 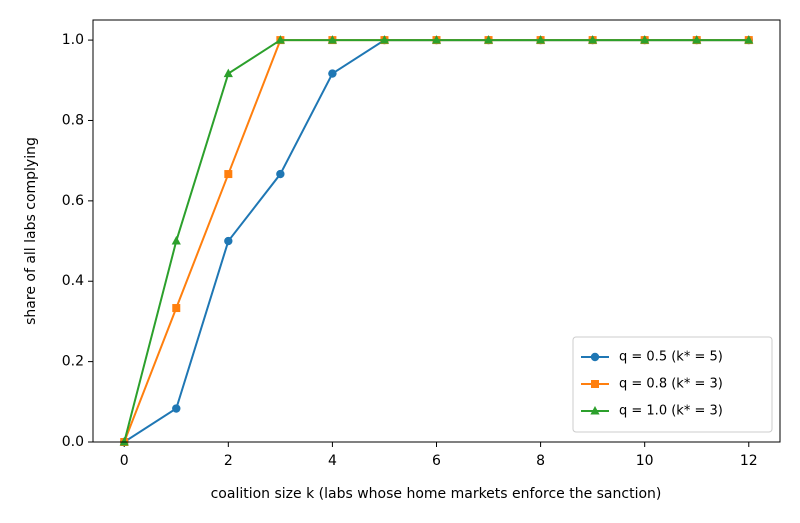 I want to click on x-tick-label: 0, so click(x=124, y=461).